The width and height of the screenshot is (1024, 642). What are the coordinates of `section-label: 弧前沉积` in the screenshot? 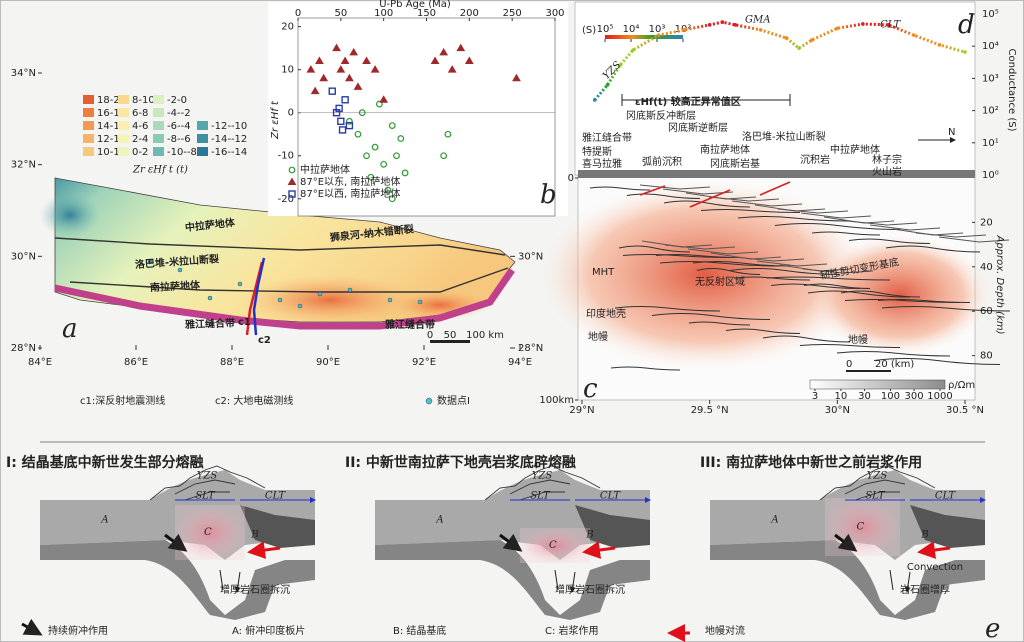 It's located at (662, 161).